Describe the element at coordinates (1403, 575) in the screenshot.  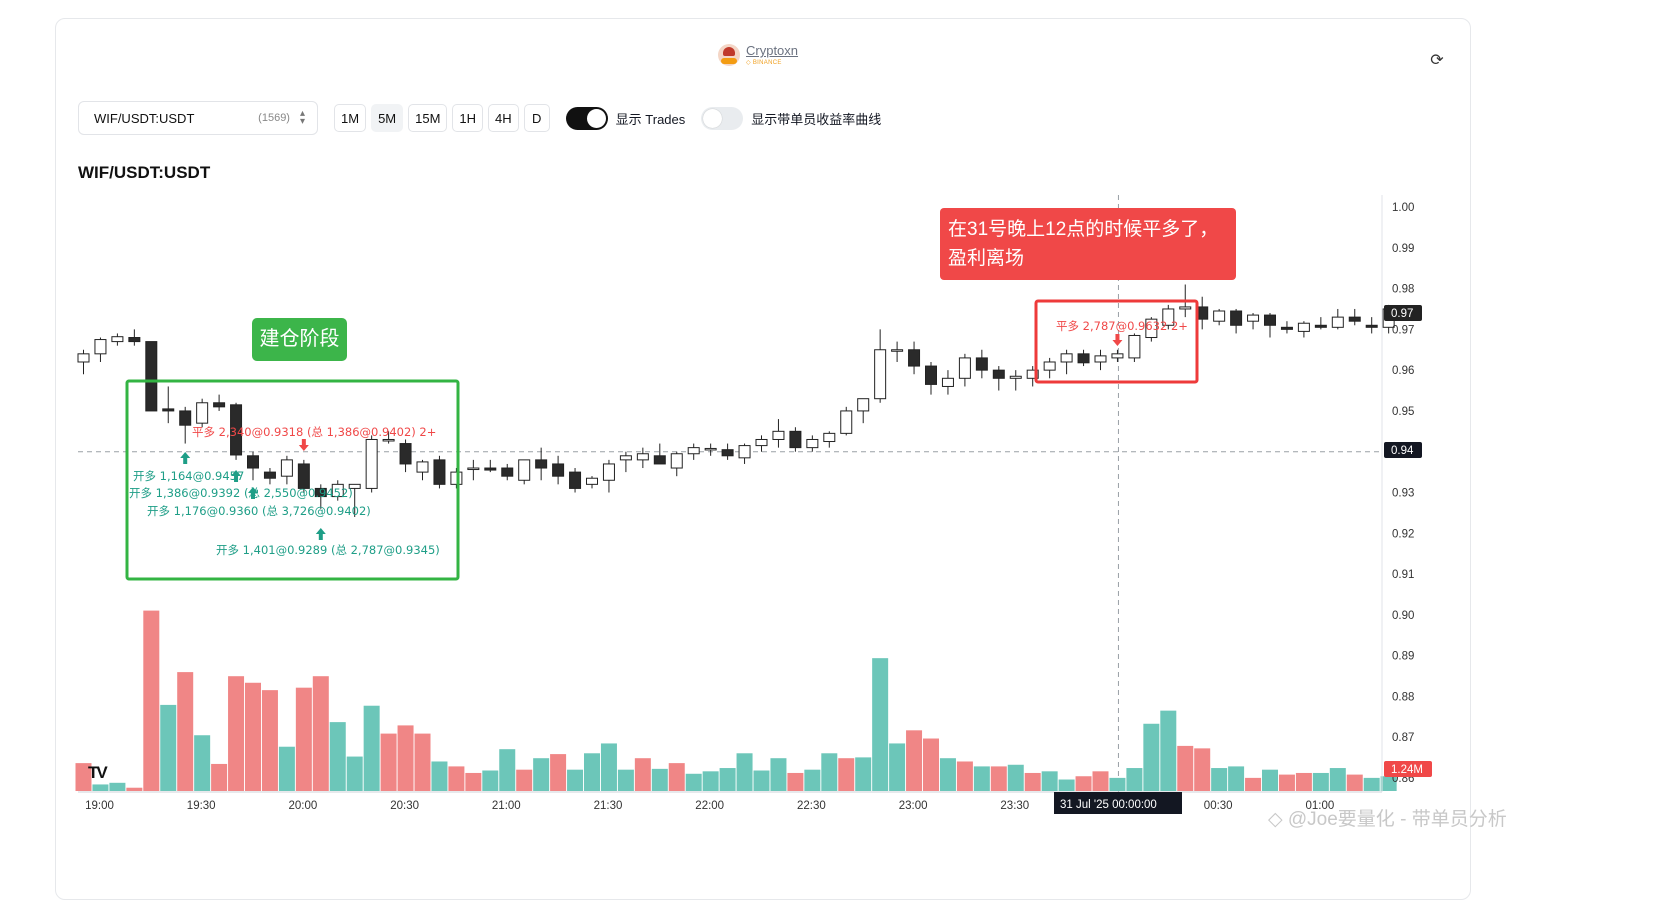
I see `price-tick-label: 0.91` at that location.